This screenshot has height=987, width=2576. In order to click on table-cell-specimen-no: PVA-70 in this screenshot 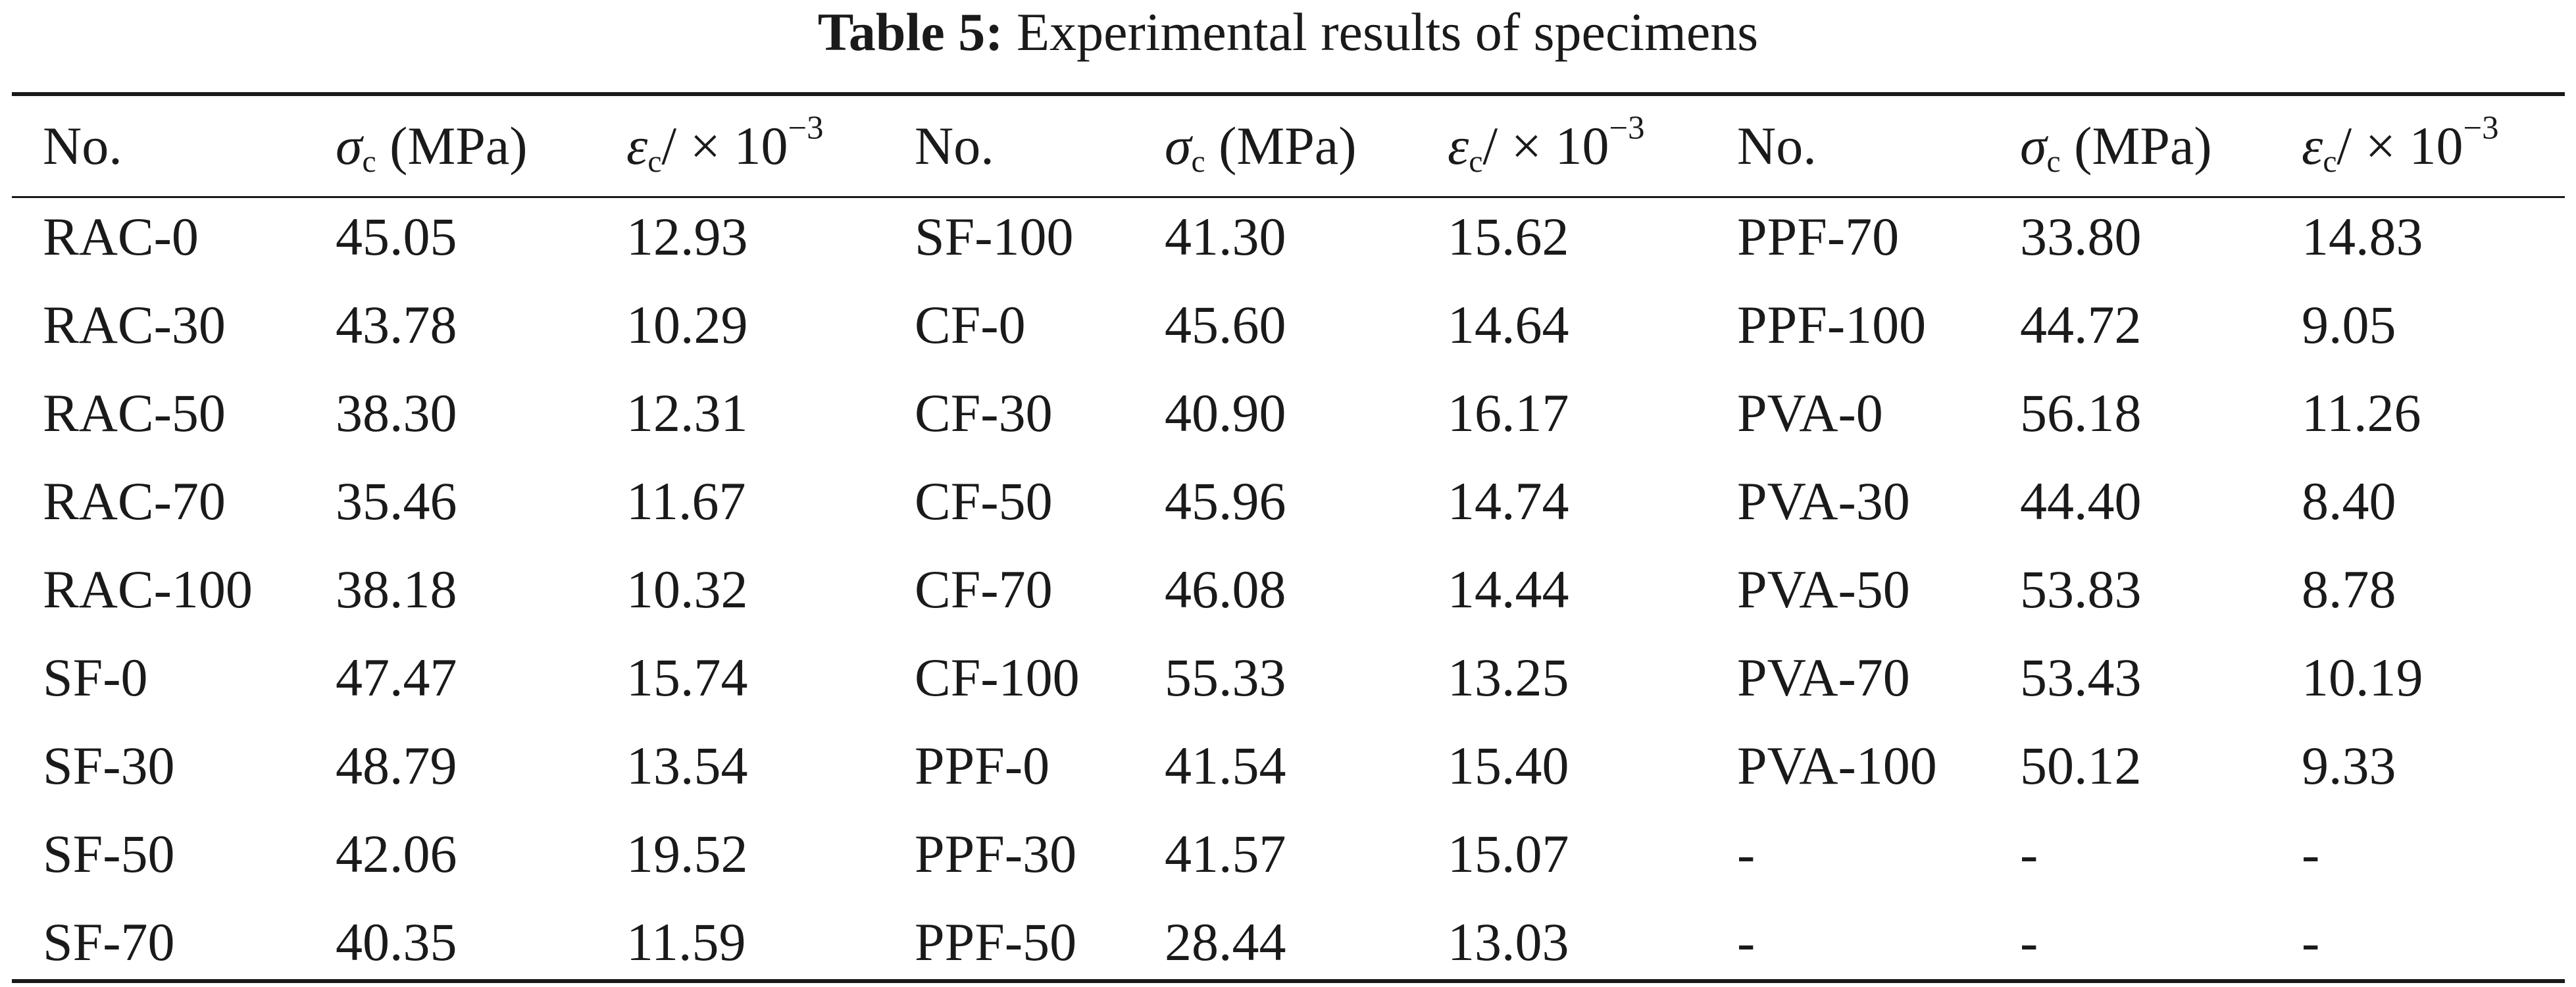, I will do `click(1823, 677)`.